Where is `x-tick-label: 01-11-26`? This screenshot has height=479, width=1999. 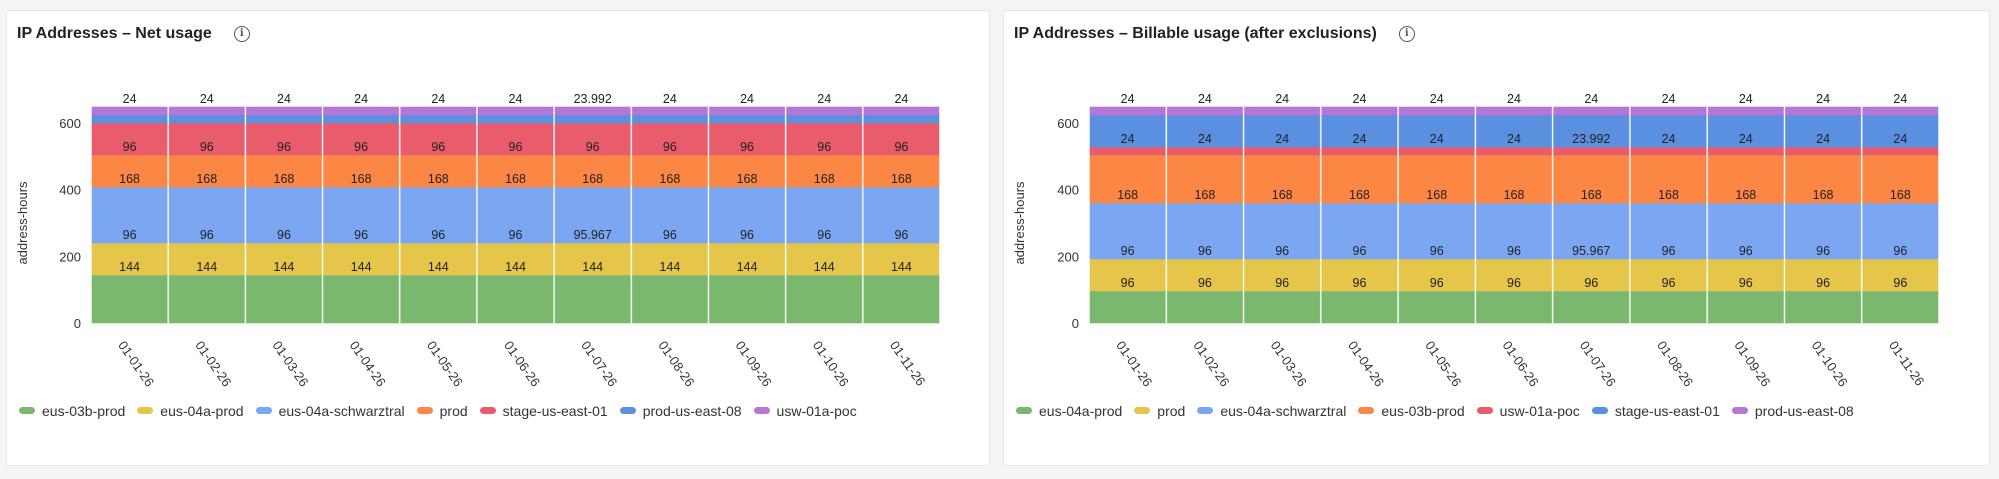 x-tick-label: 01-11-26 is located at coordinates (1907, 363).